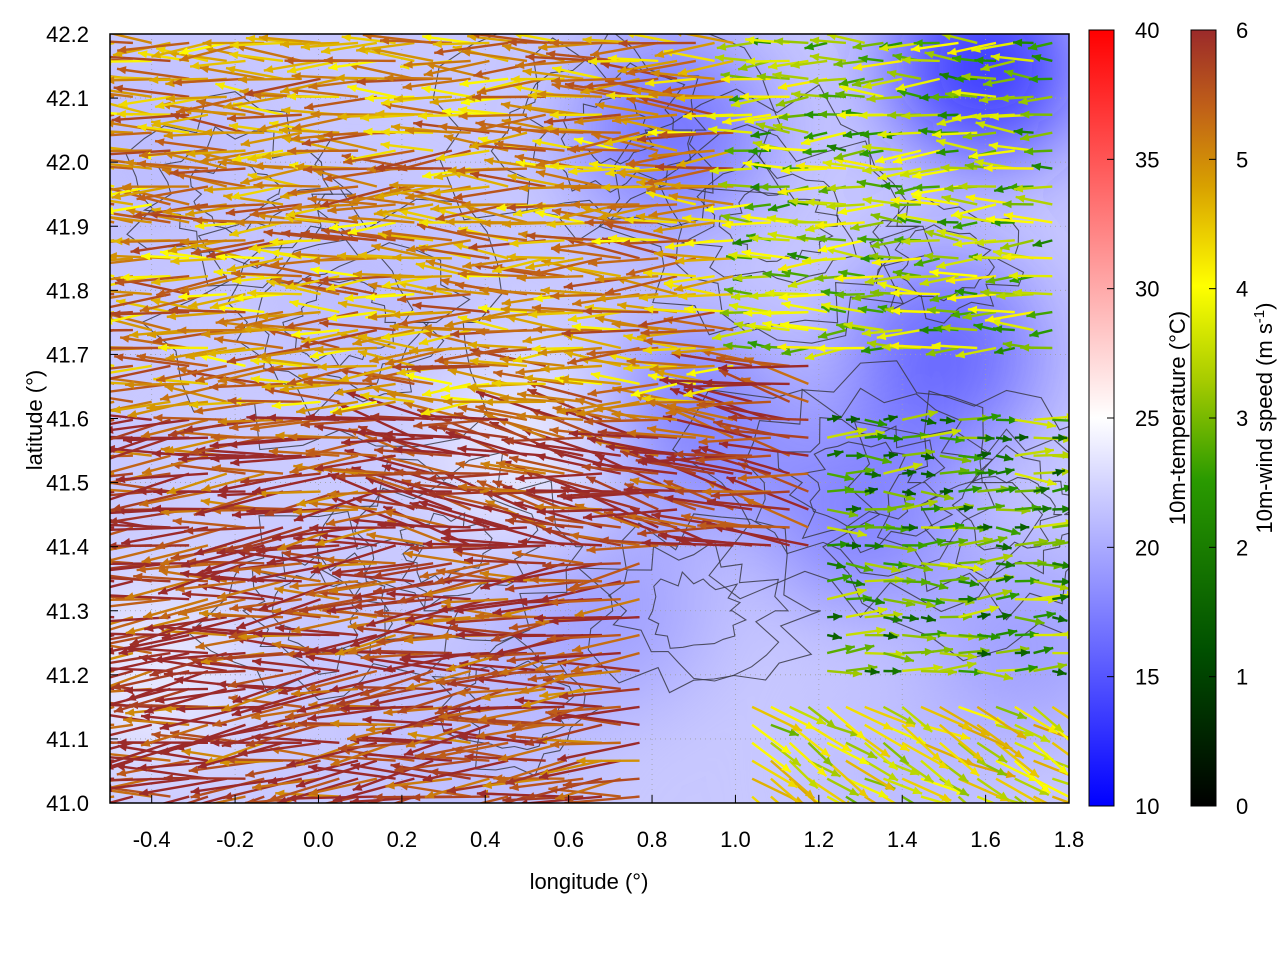 The height and width of the screenshot is (960, 1280). Describe the element at coordinates (67, 354) in the screenshot. I see `y-tick-label: 41.7` at that location.